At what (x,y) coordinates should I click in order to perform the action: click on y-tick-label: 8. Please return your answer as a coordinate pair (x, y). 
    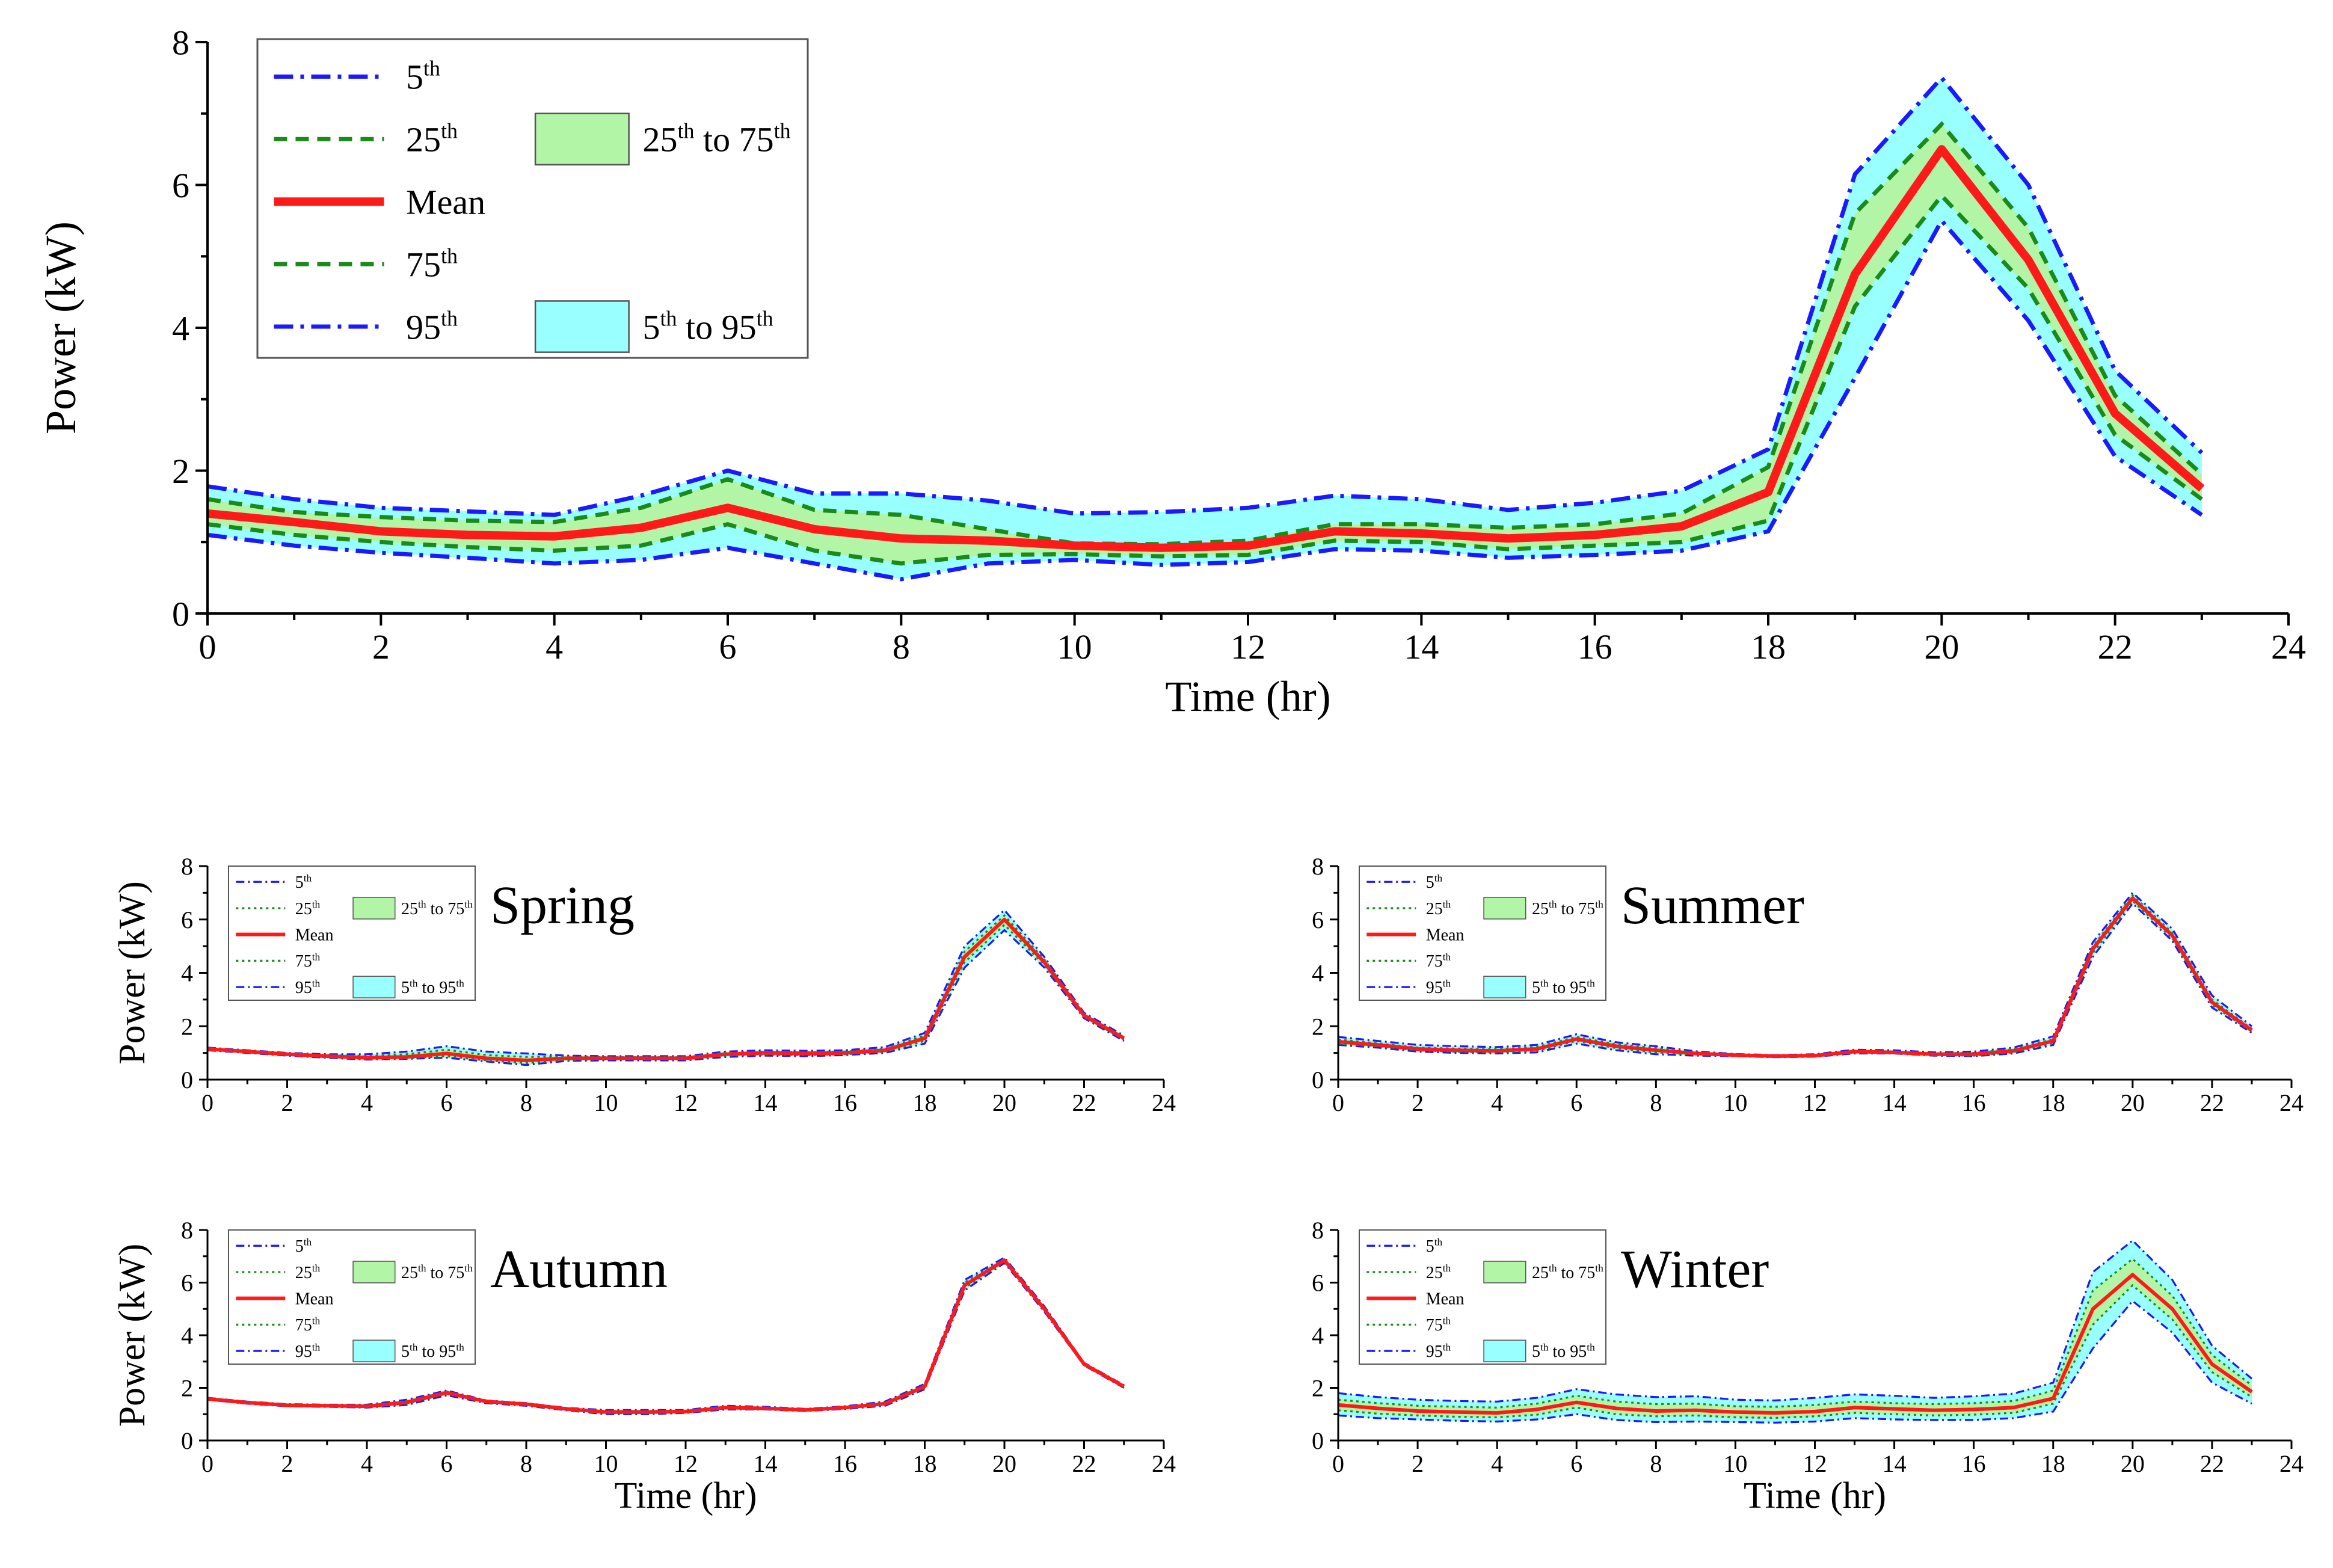
    Looking at the image, I should click on (187, 1230).